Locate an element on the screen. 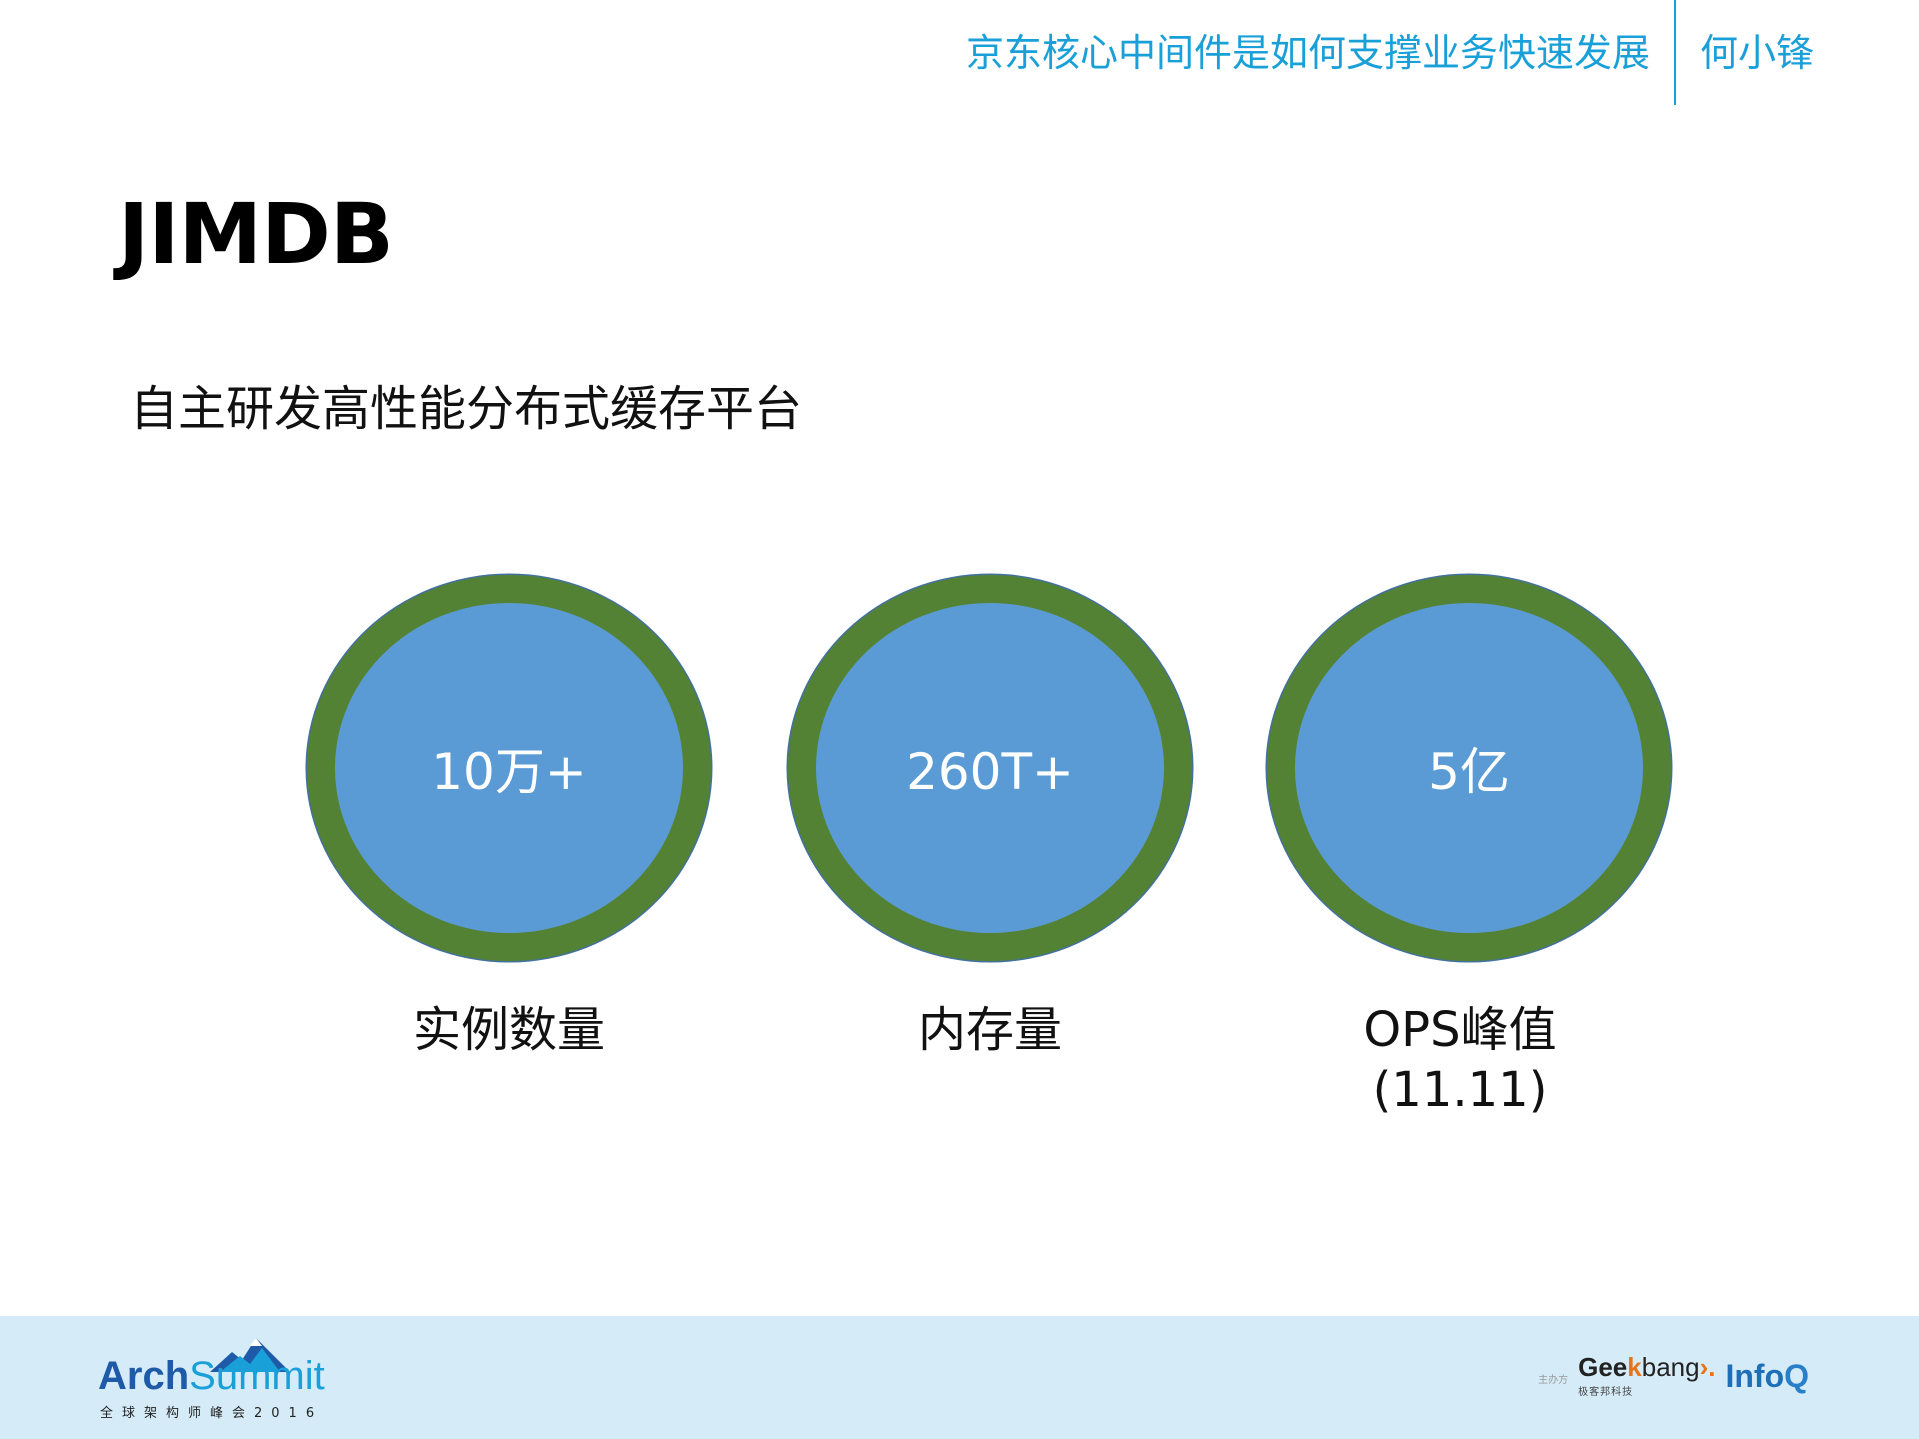 Image resolution: width=1919 pixels, height=1439 pixels. geekbang-logo-arrow: ›. is located at coordinates (1707, 1367).